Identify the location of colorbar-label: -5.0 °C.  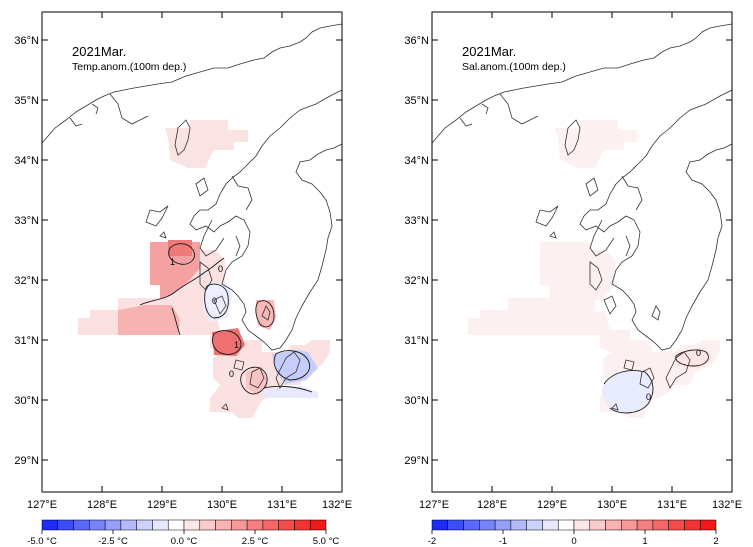
(42, 541).